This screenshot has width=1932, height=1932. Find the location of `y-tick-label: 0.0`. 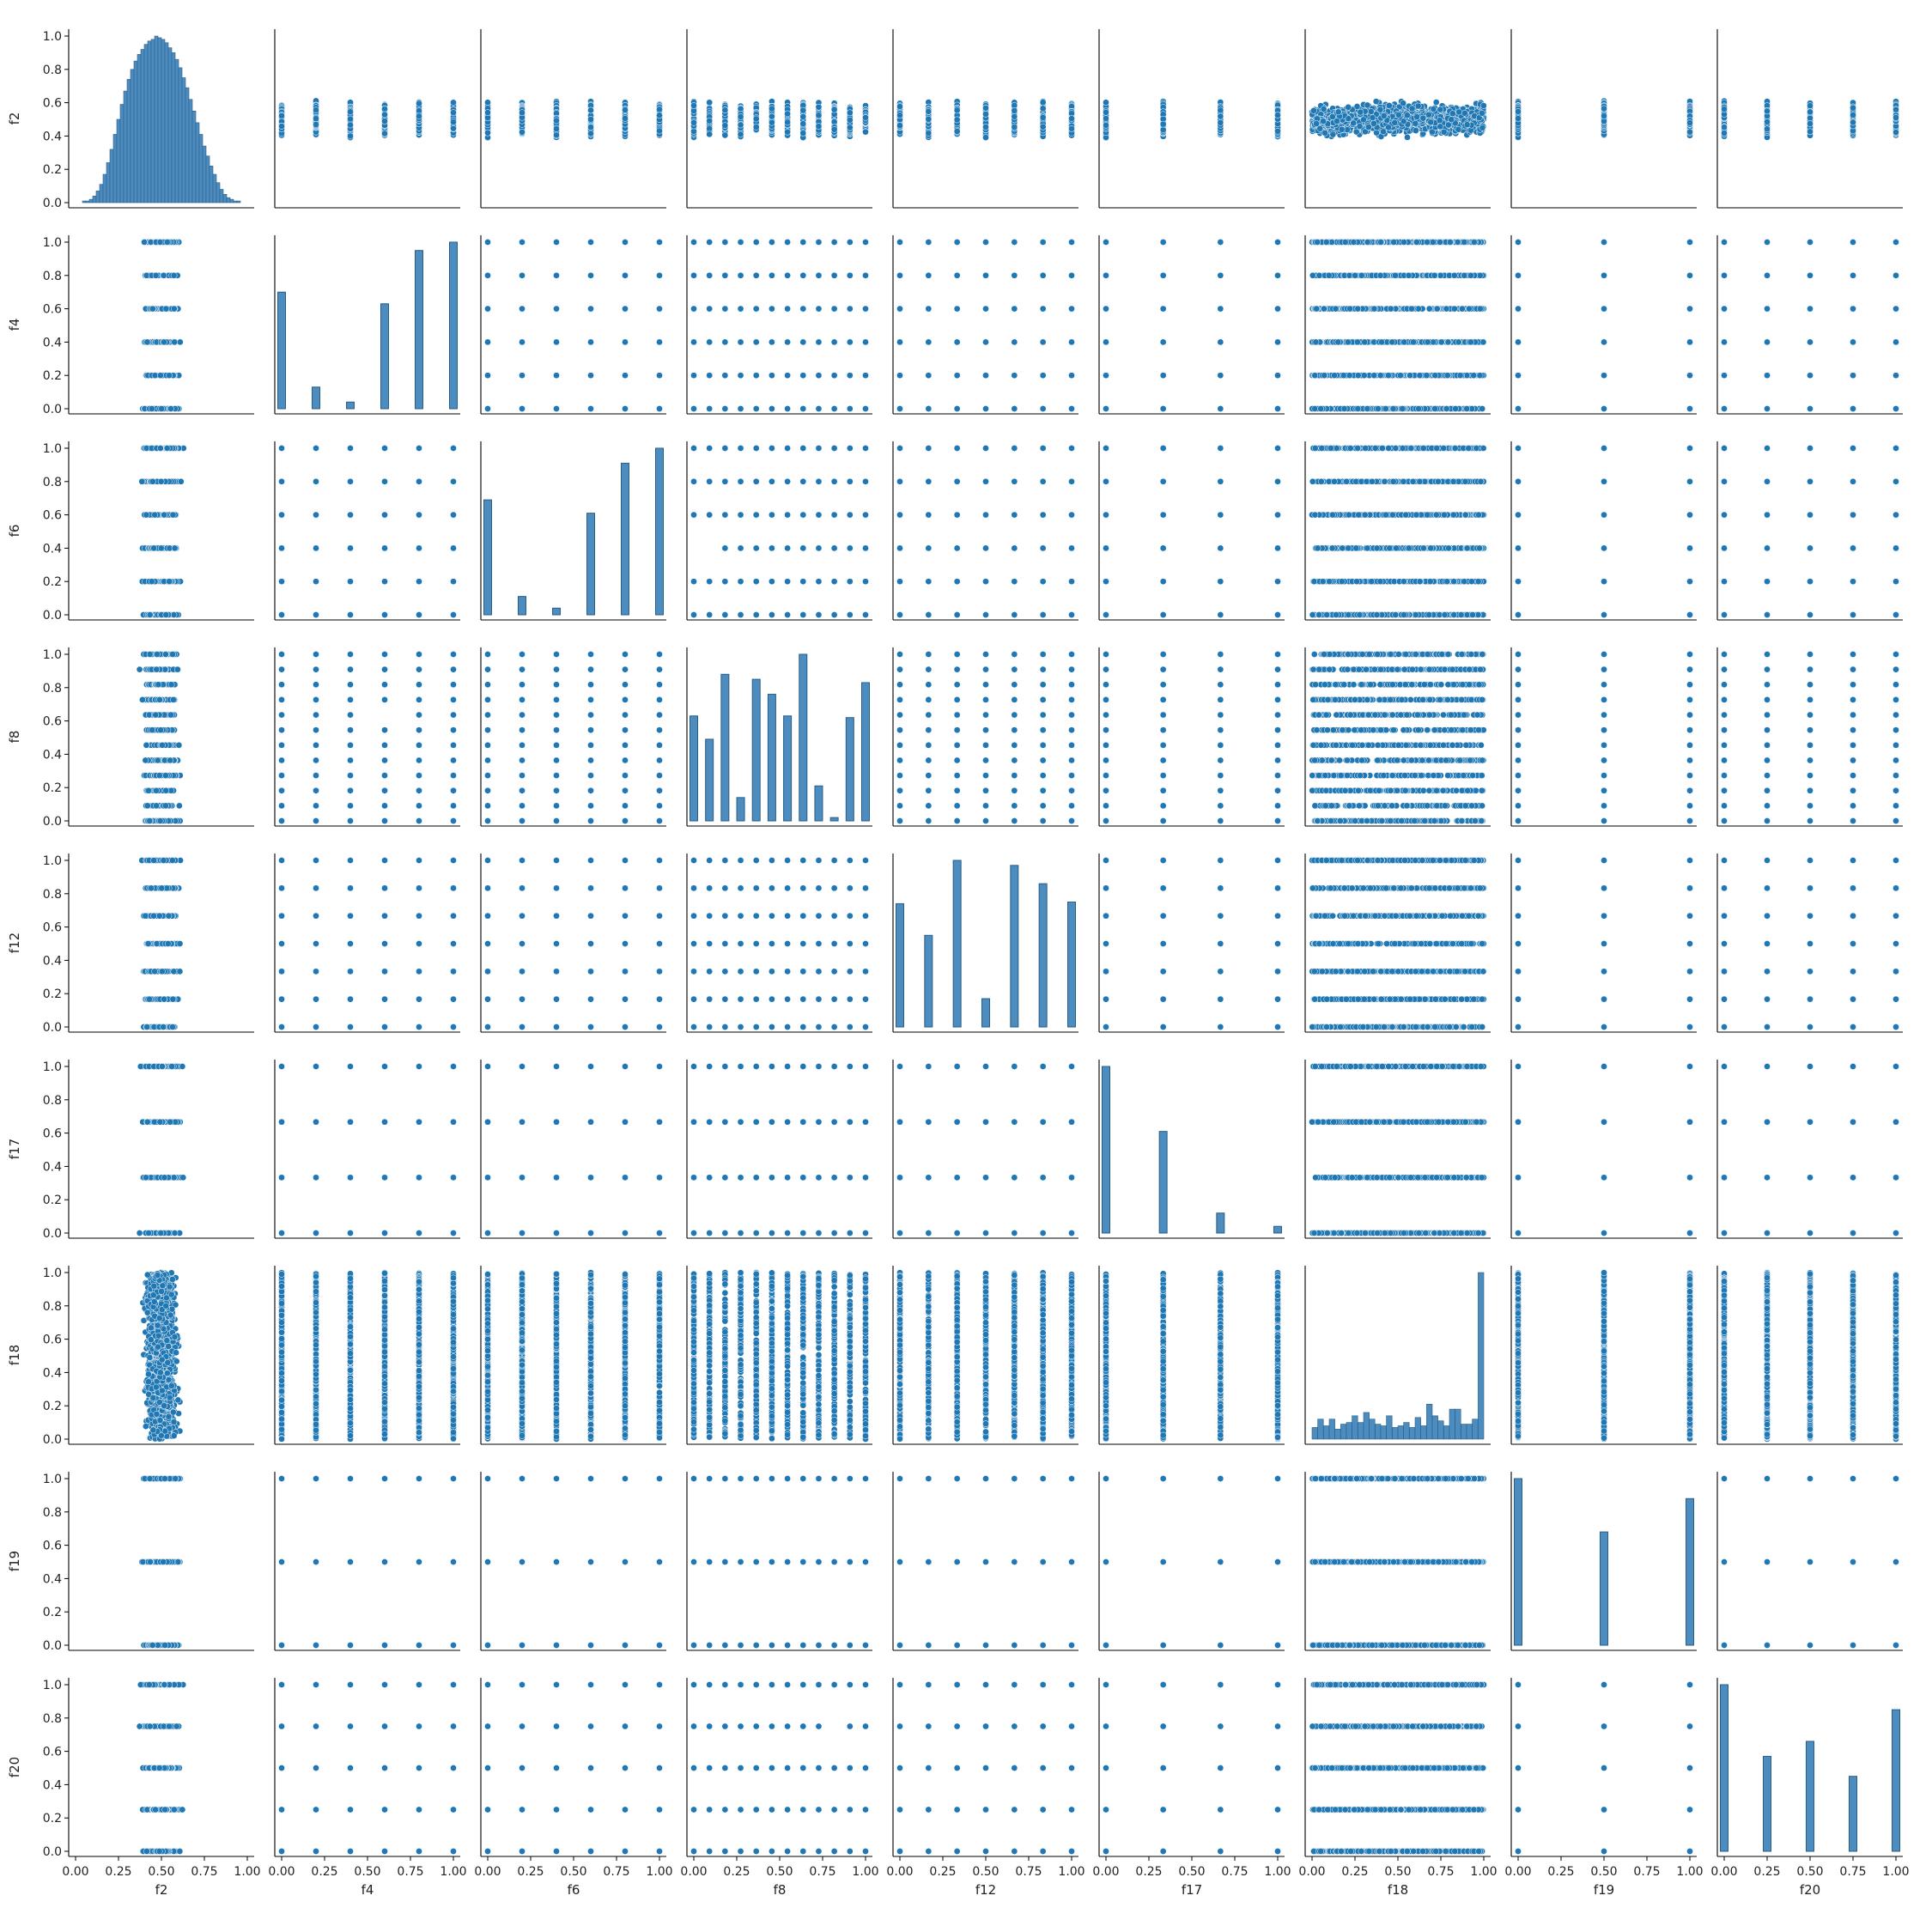

y-tick-label: 0.0 is located at coordinates (52, 203).